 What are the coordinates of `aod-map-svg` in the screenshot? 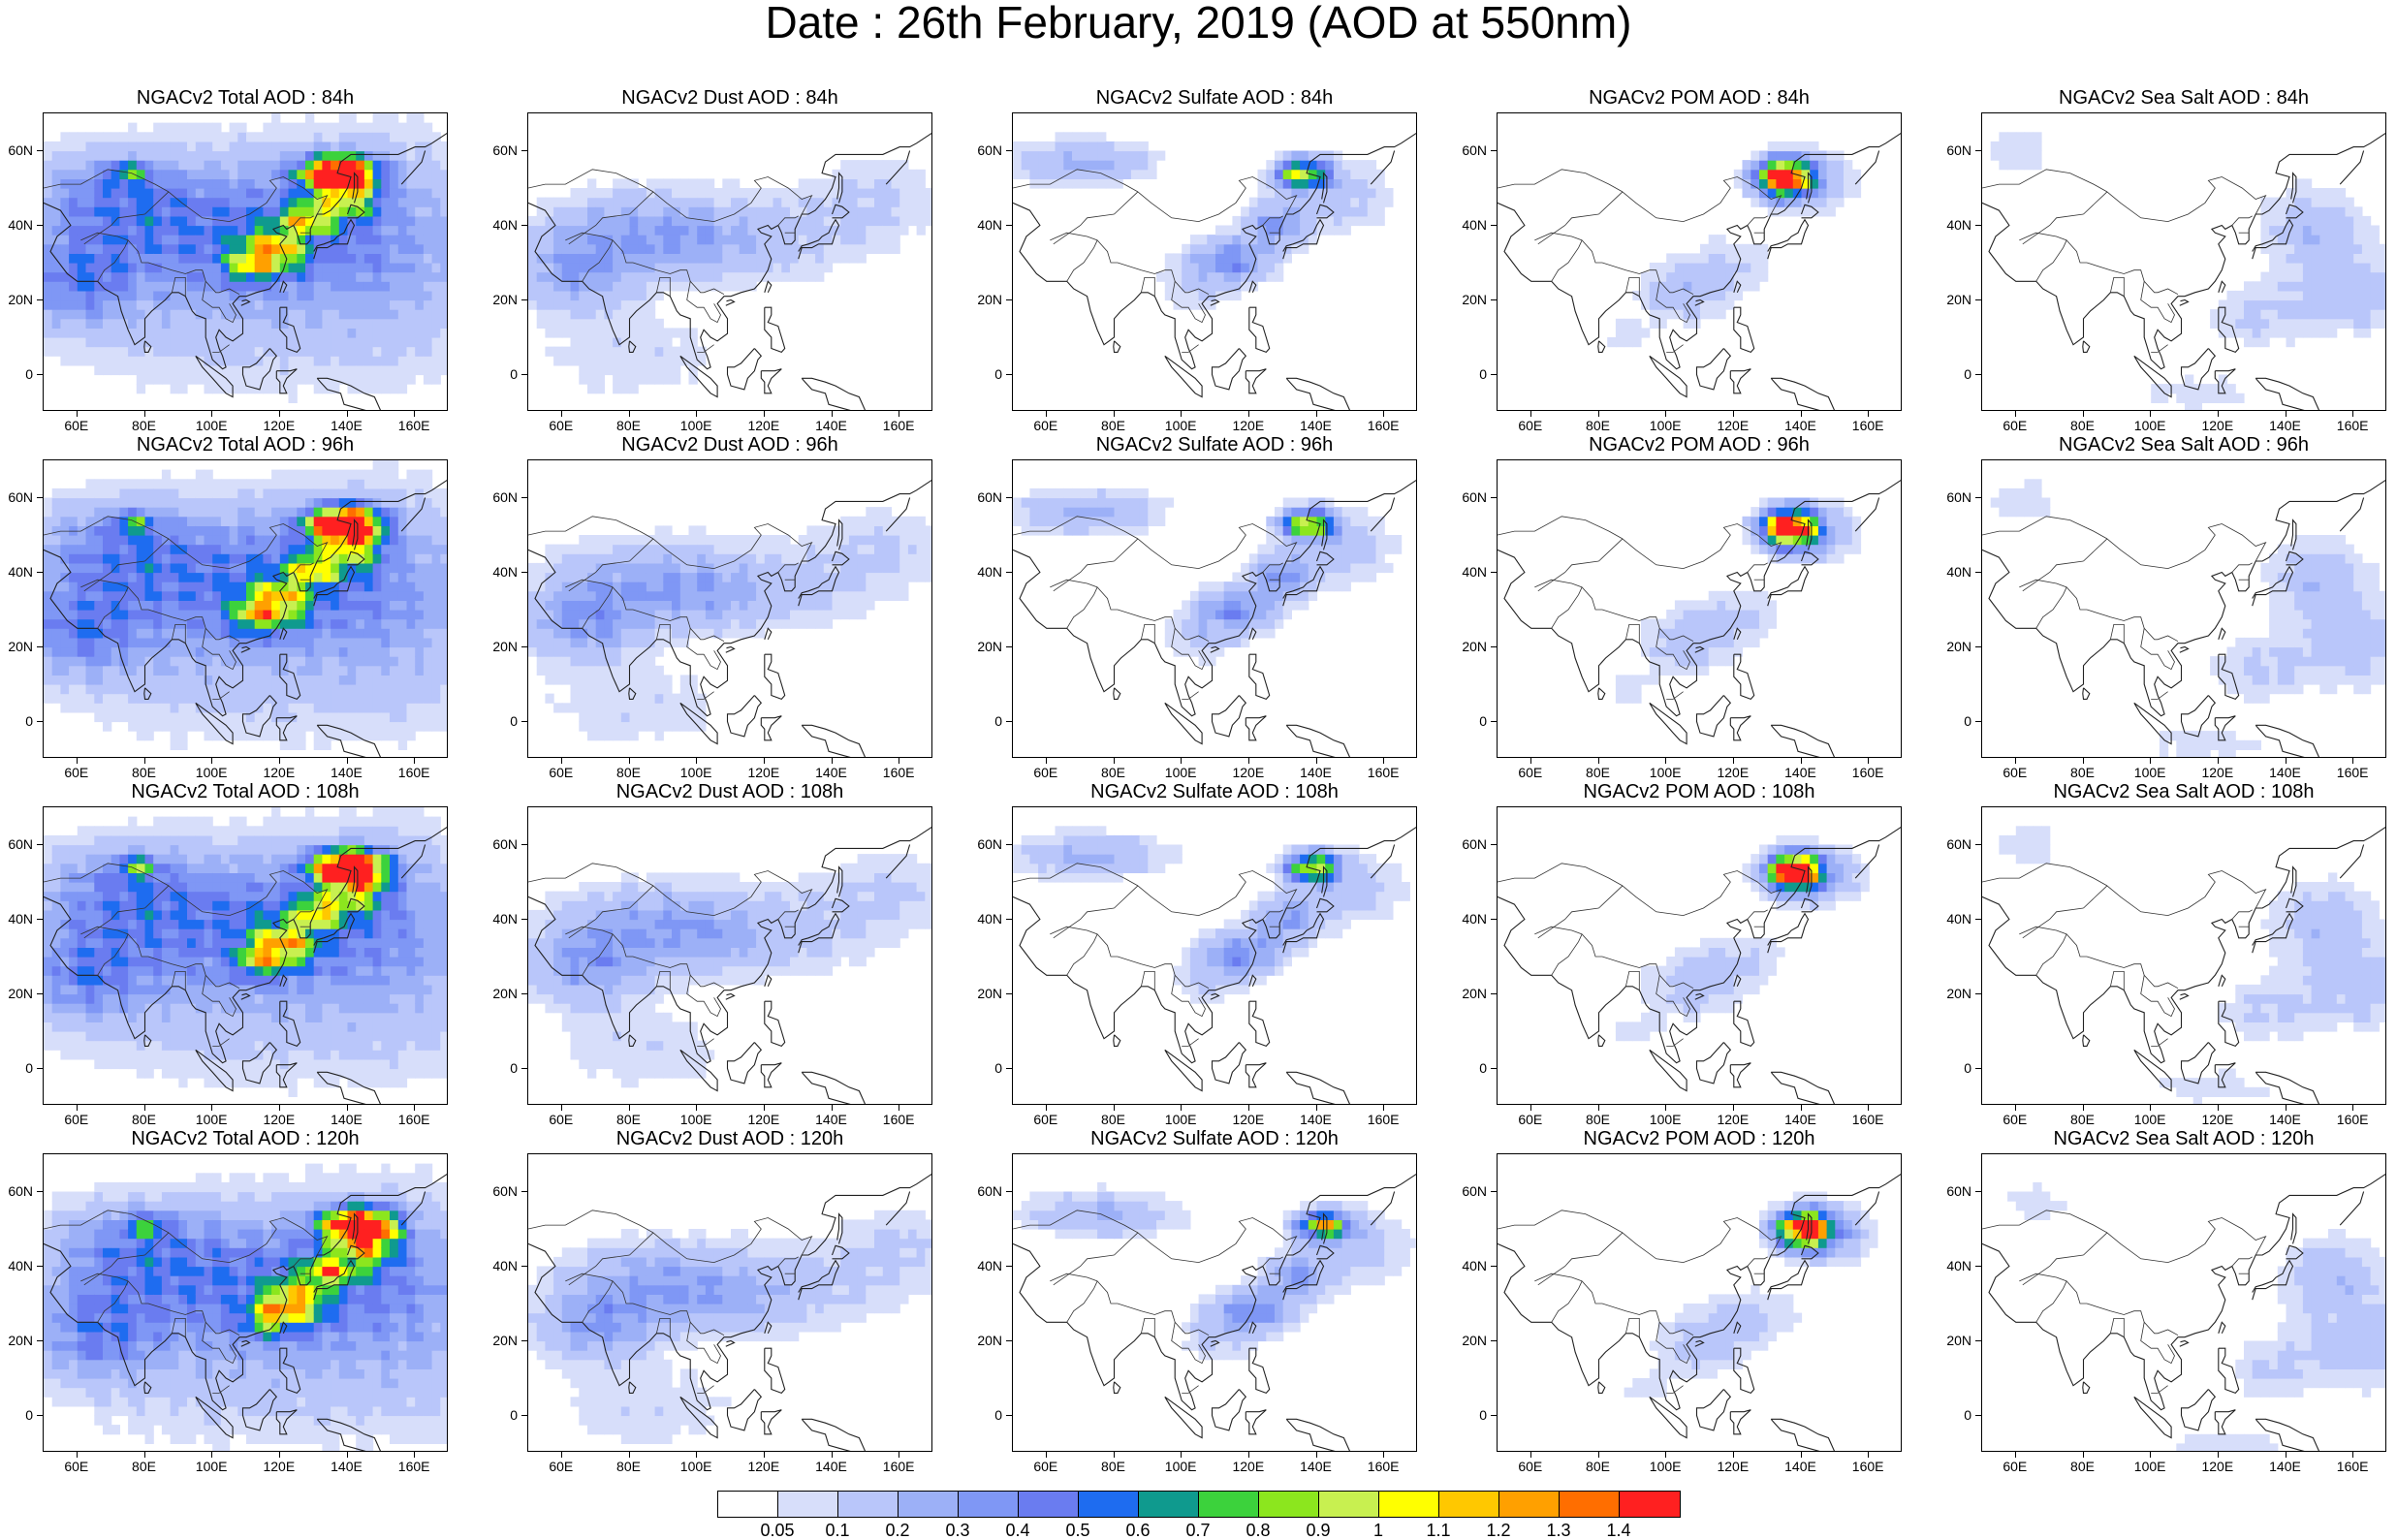 It's located at (1700, 262).